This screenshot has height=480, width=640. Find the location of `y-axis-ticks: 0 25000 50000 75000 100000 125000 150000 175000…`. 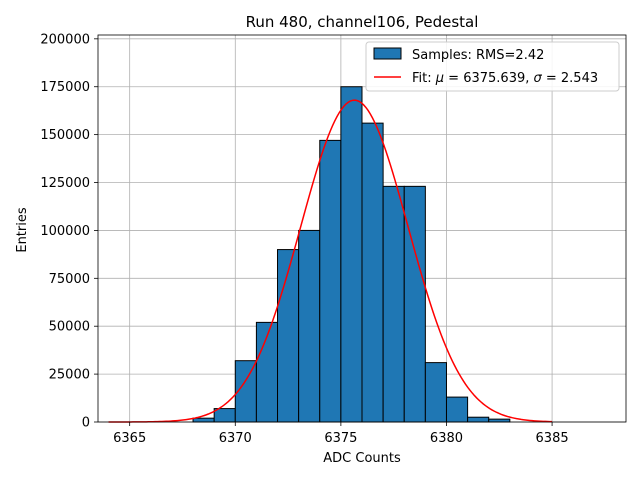

y-axis-ticks: 0 25000 50000 75000 100000 125000 150000 175000… is located at coordinates (69, 231).